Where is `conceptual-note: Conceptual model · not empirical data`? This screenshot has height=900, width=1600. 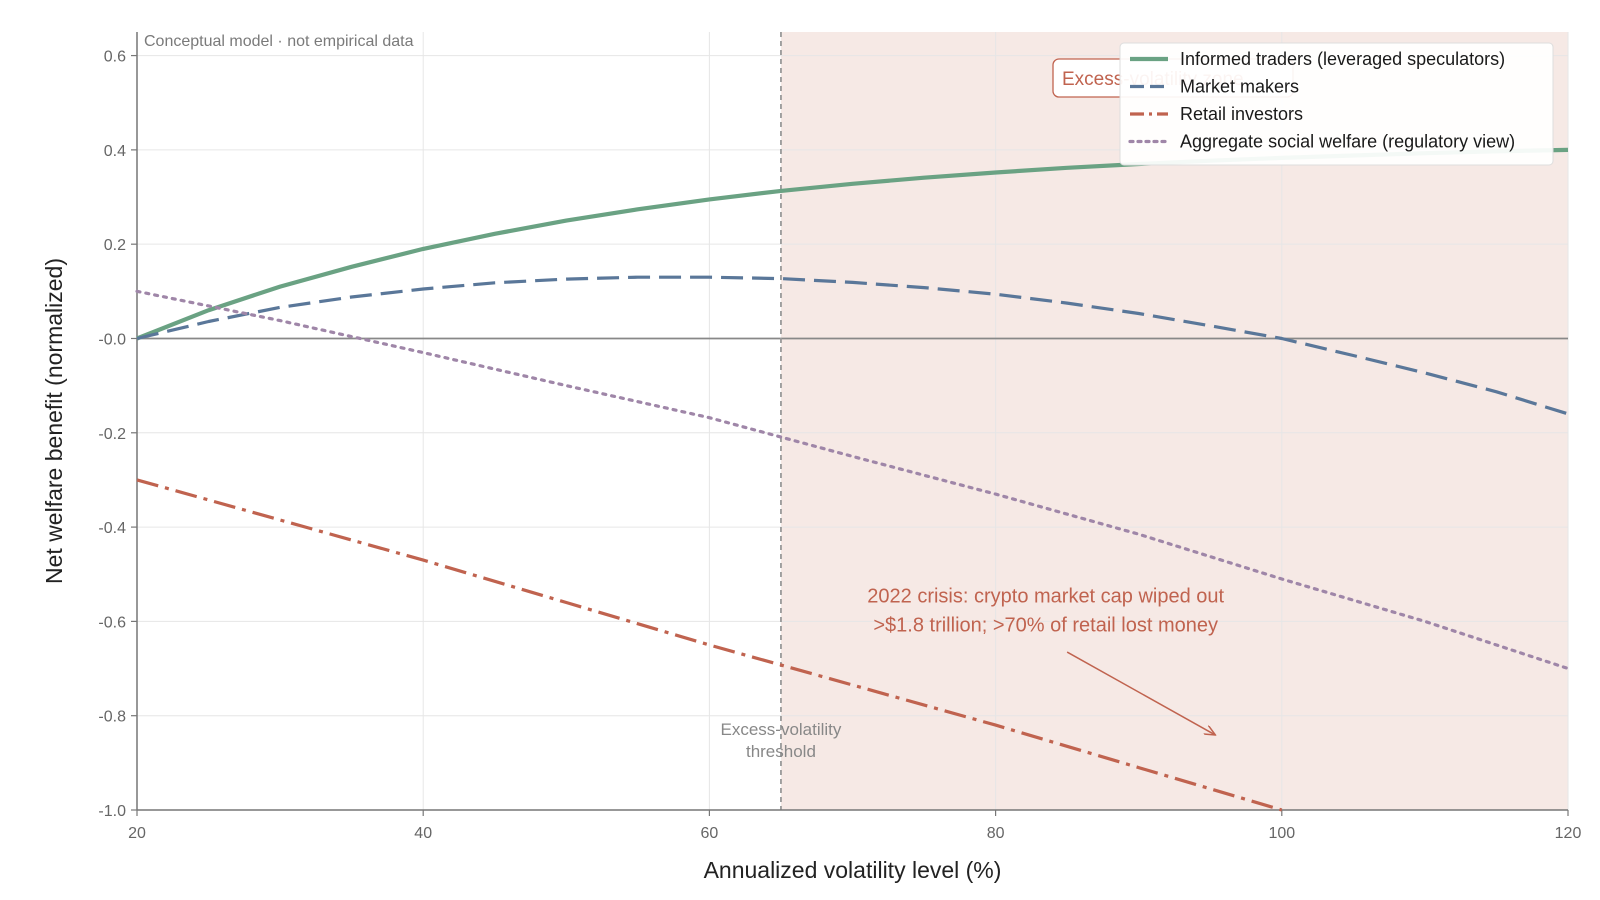 conceptual-note: Conceptual model · not empirical data is located at coordinates (279, 41).